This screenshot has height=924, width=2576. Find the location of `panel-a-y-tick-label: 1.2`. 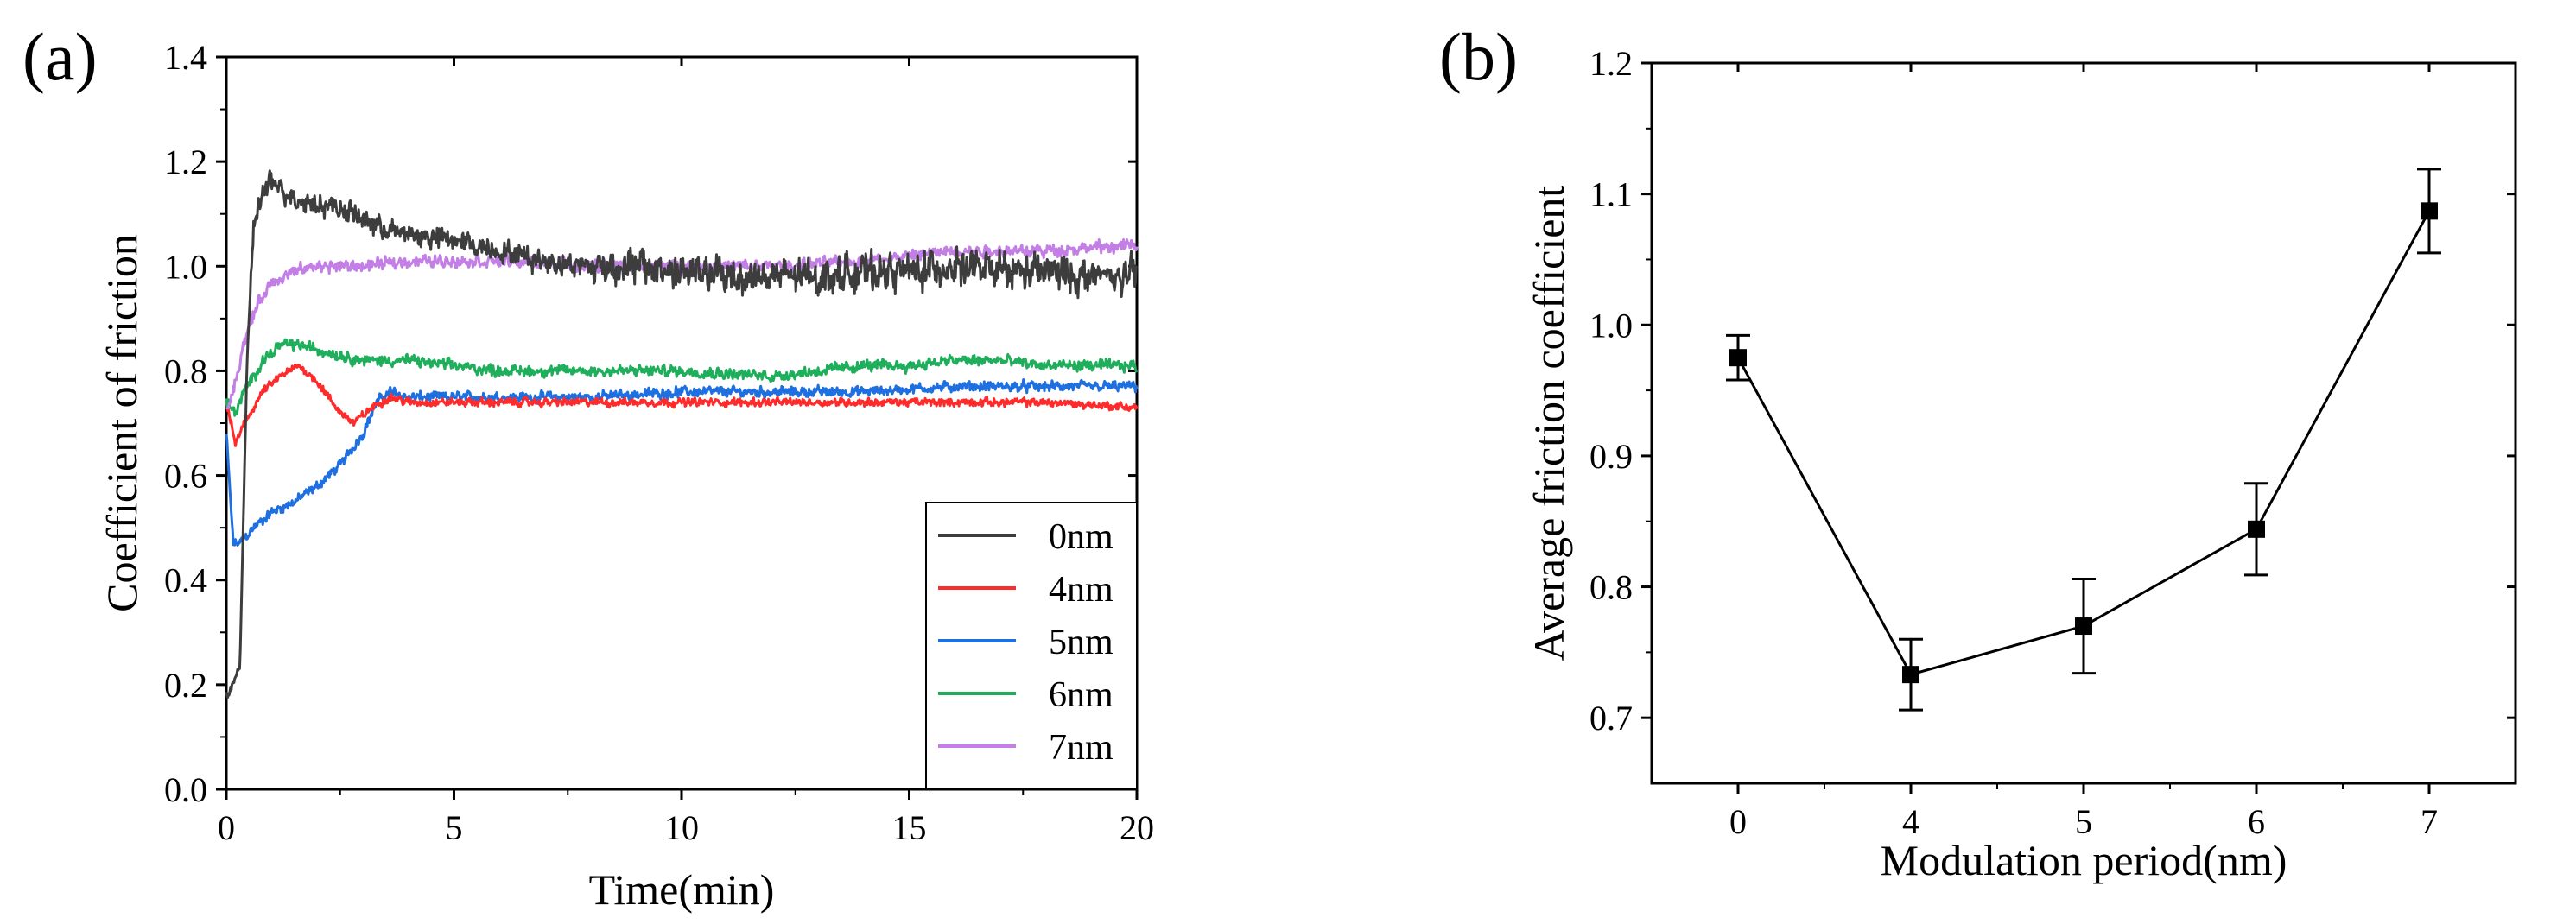

panel-a-y-tick-label: 1.2 is located at coordinates (185, 161).